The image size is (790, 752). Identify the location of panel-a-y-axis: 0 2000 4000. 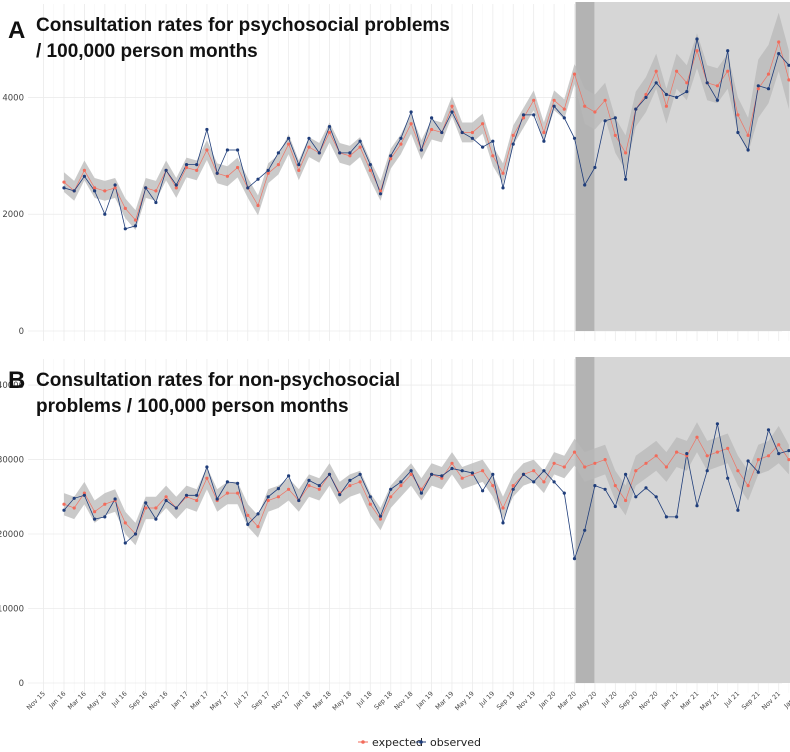
(13, 215).